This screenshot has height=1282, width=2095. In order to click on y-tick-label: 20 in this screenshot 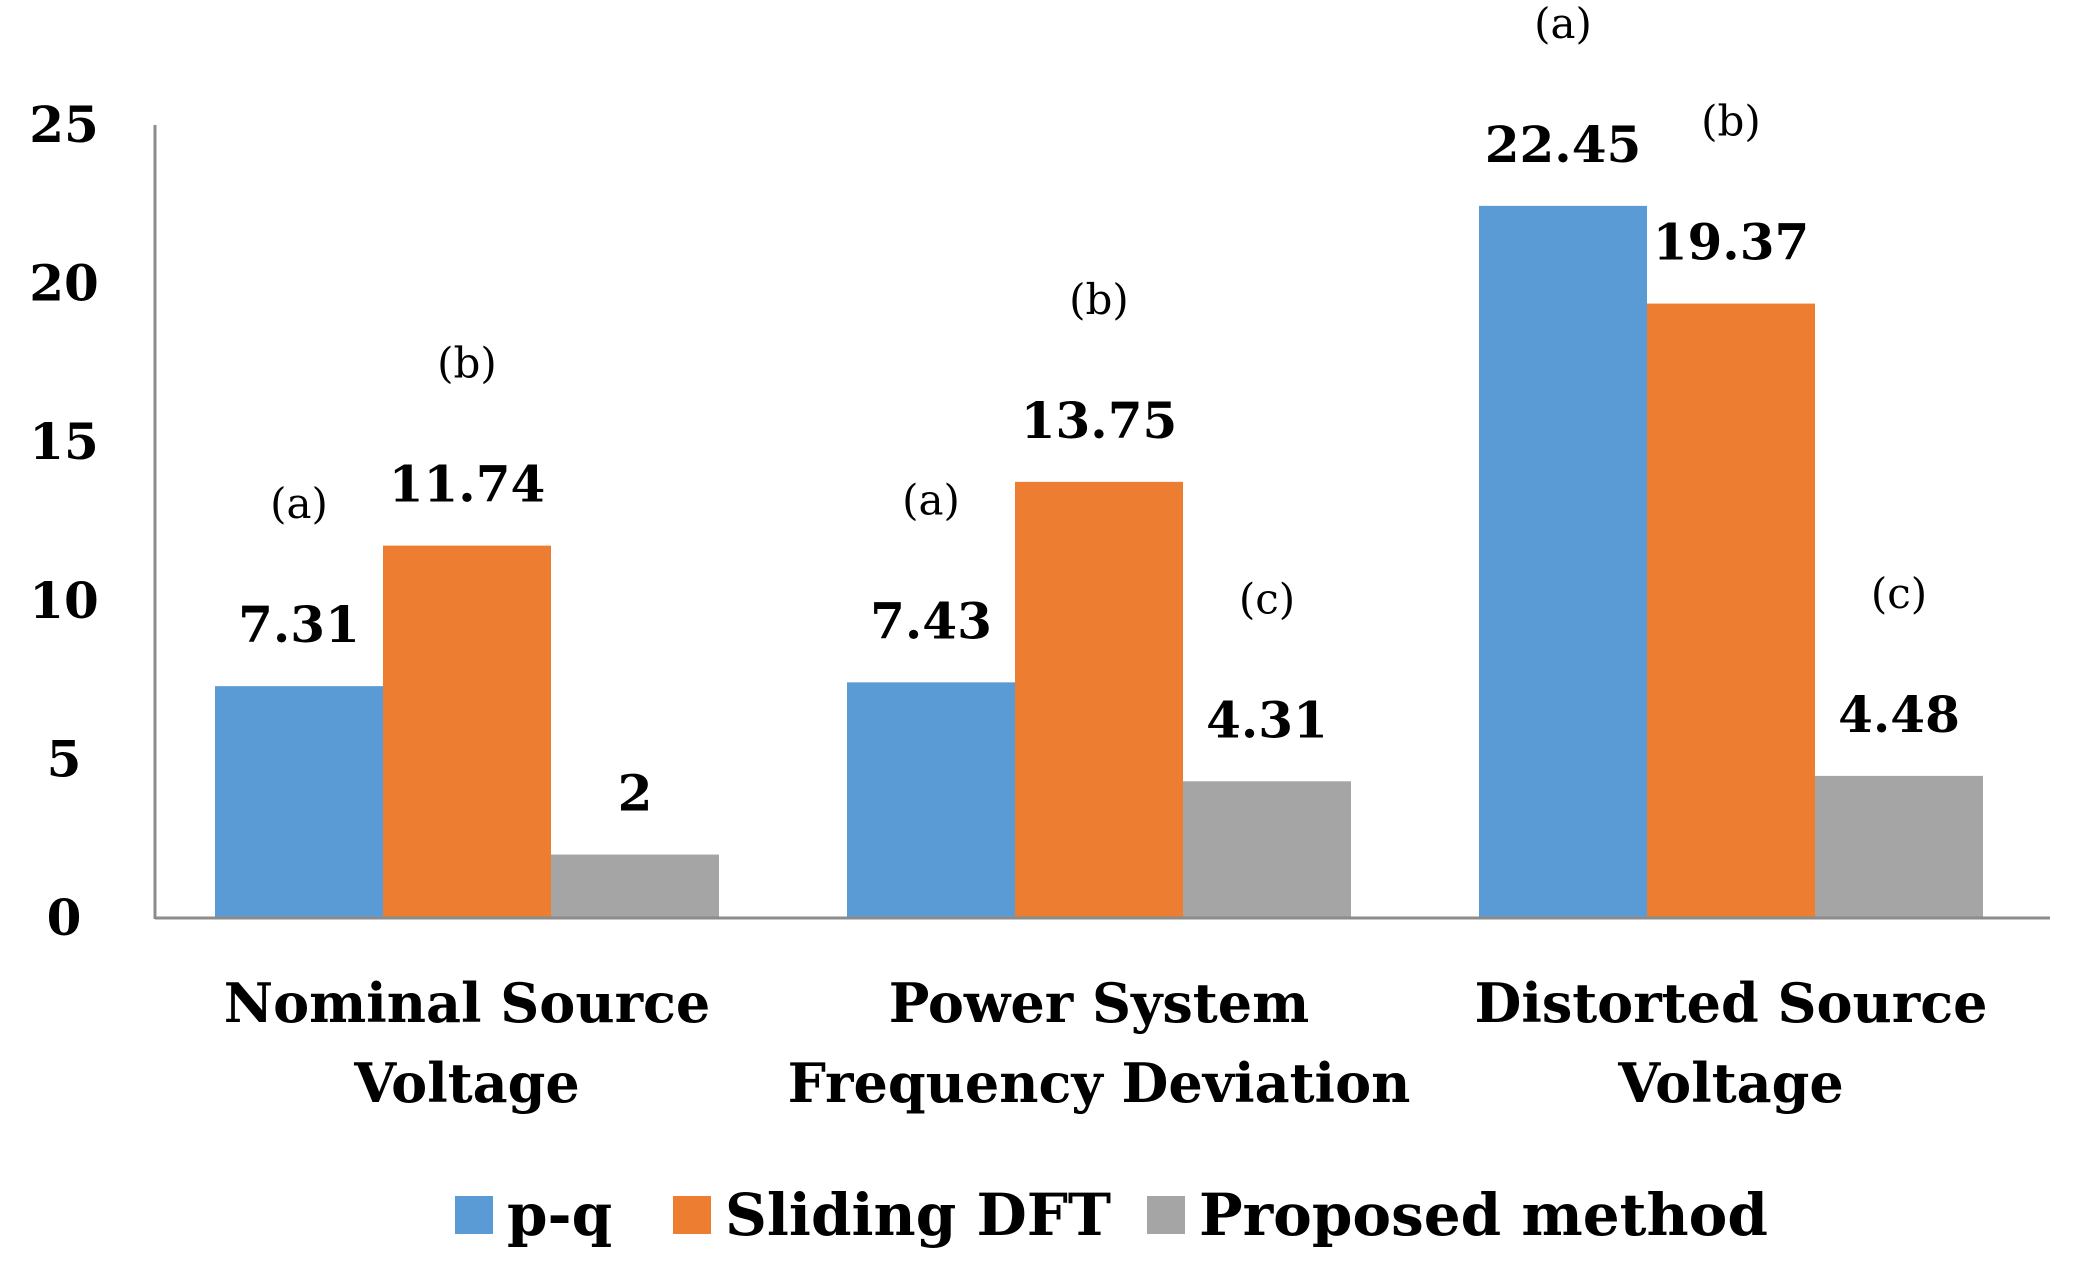, I will do `click(64, 283)`.